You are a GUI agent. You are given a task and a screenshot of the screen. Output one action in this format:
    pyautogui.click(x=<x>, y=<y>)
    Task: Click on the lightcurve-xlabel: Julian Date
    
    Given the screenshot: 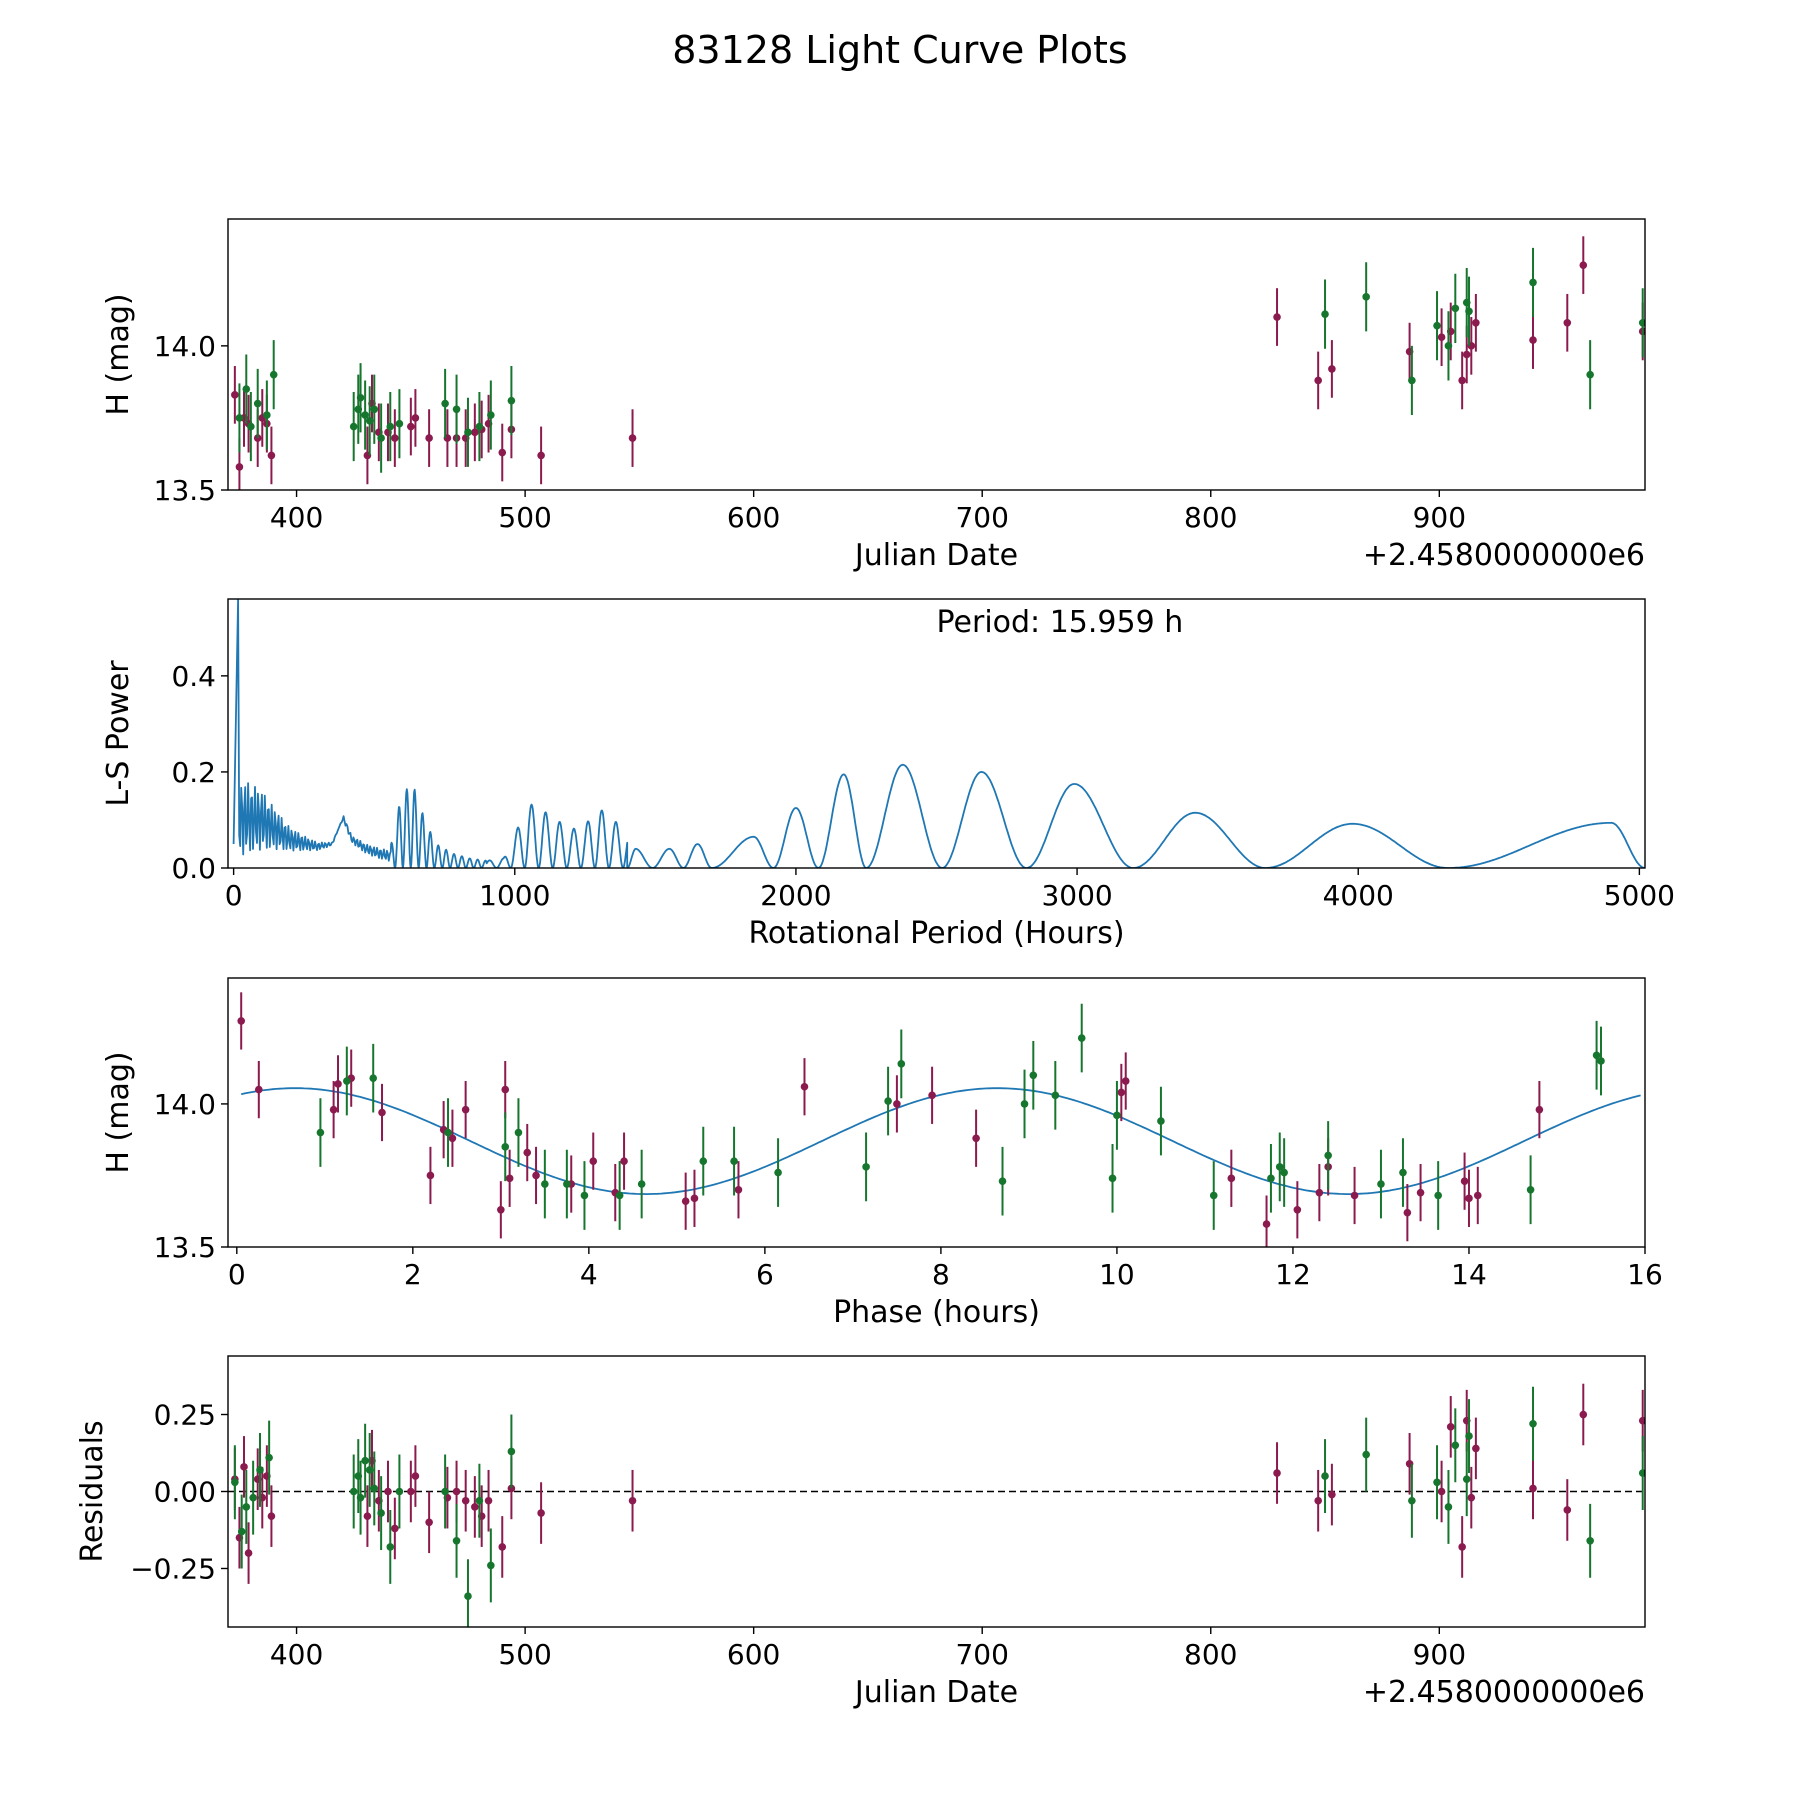 What is the action you would take?
    pyautogui.click(x=935, y=555)
    